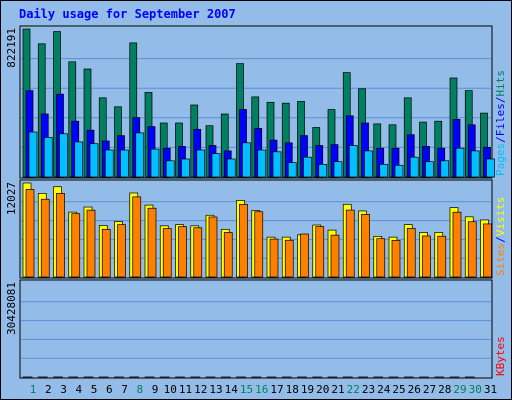 Image resolution: width=512 pixels, height=400 pixels. Describe the element at coordinates (500, 217) in the screenshot. I see `legend-entry: Visits` at that location.